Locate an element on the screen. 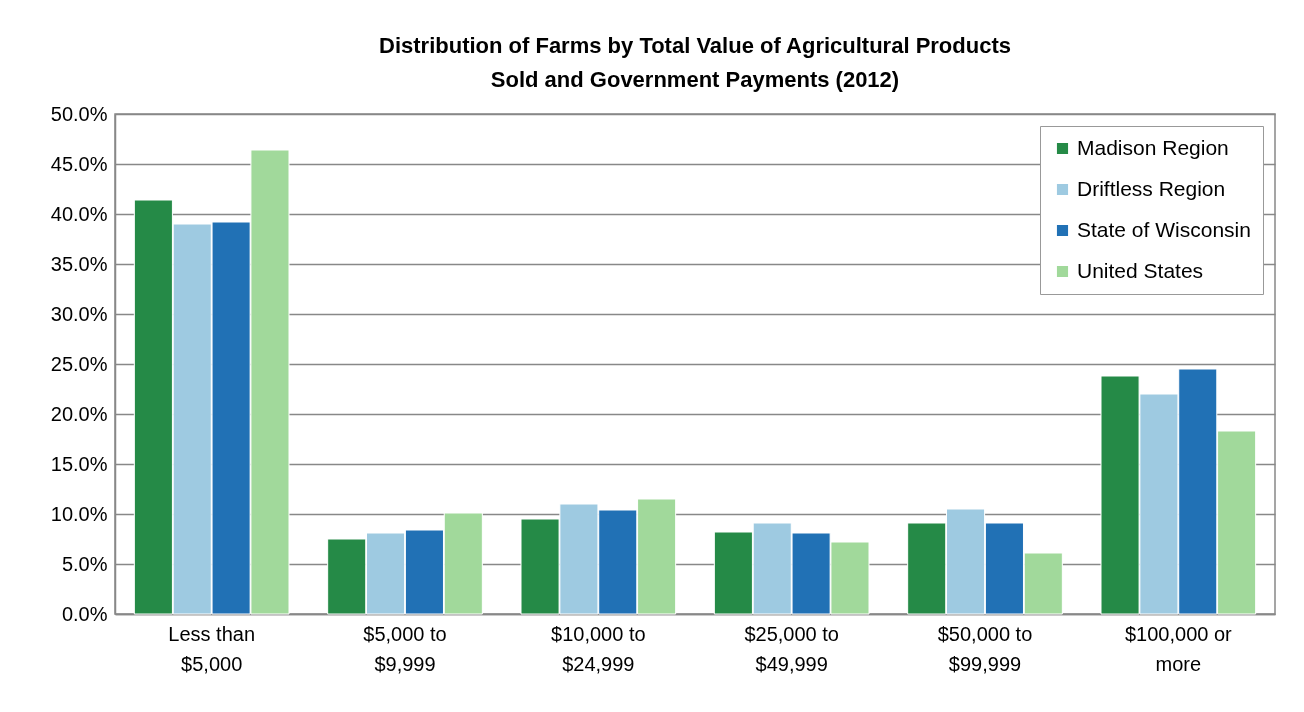 This screenshot has height=712, width=1304. x-tick-label: $50,000 to $99,999 is located at coordinates (985, 648).